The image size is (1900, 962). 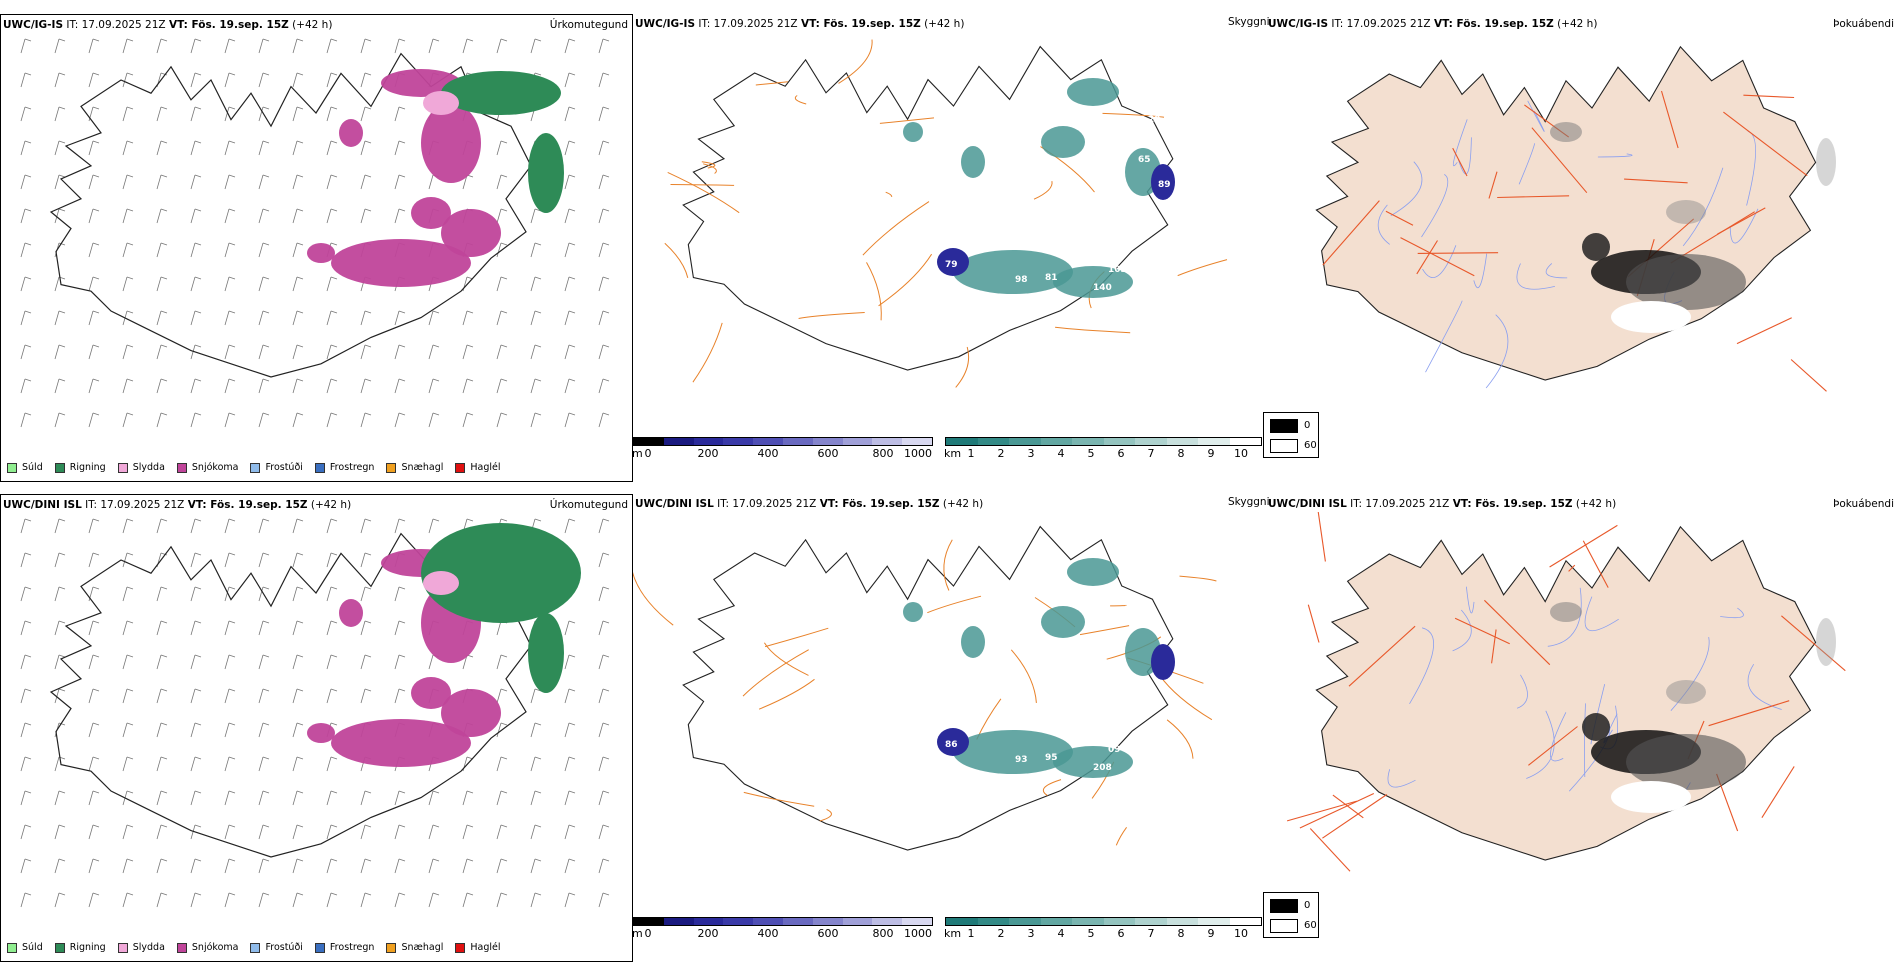 I want to click on cloud-base-label: 208, so click(x=1102, y=768).